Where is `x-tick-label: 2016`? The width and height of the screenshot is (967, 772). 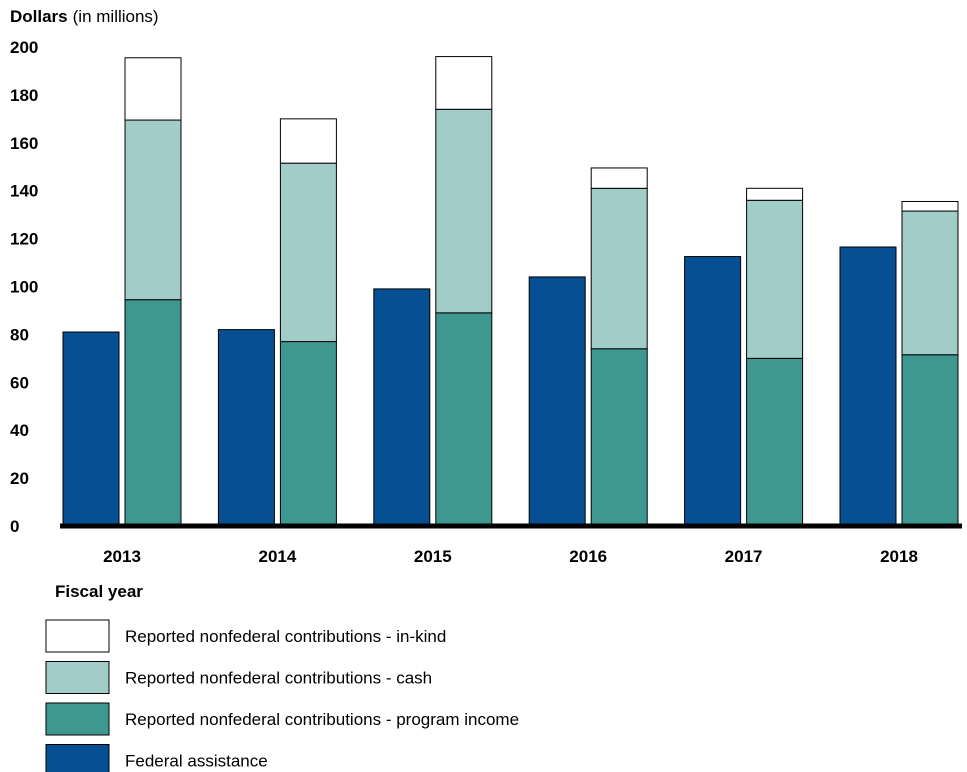 x-tick-label: 2016 is located at coordinates (588, 556).